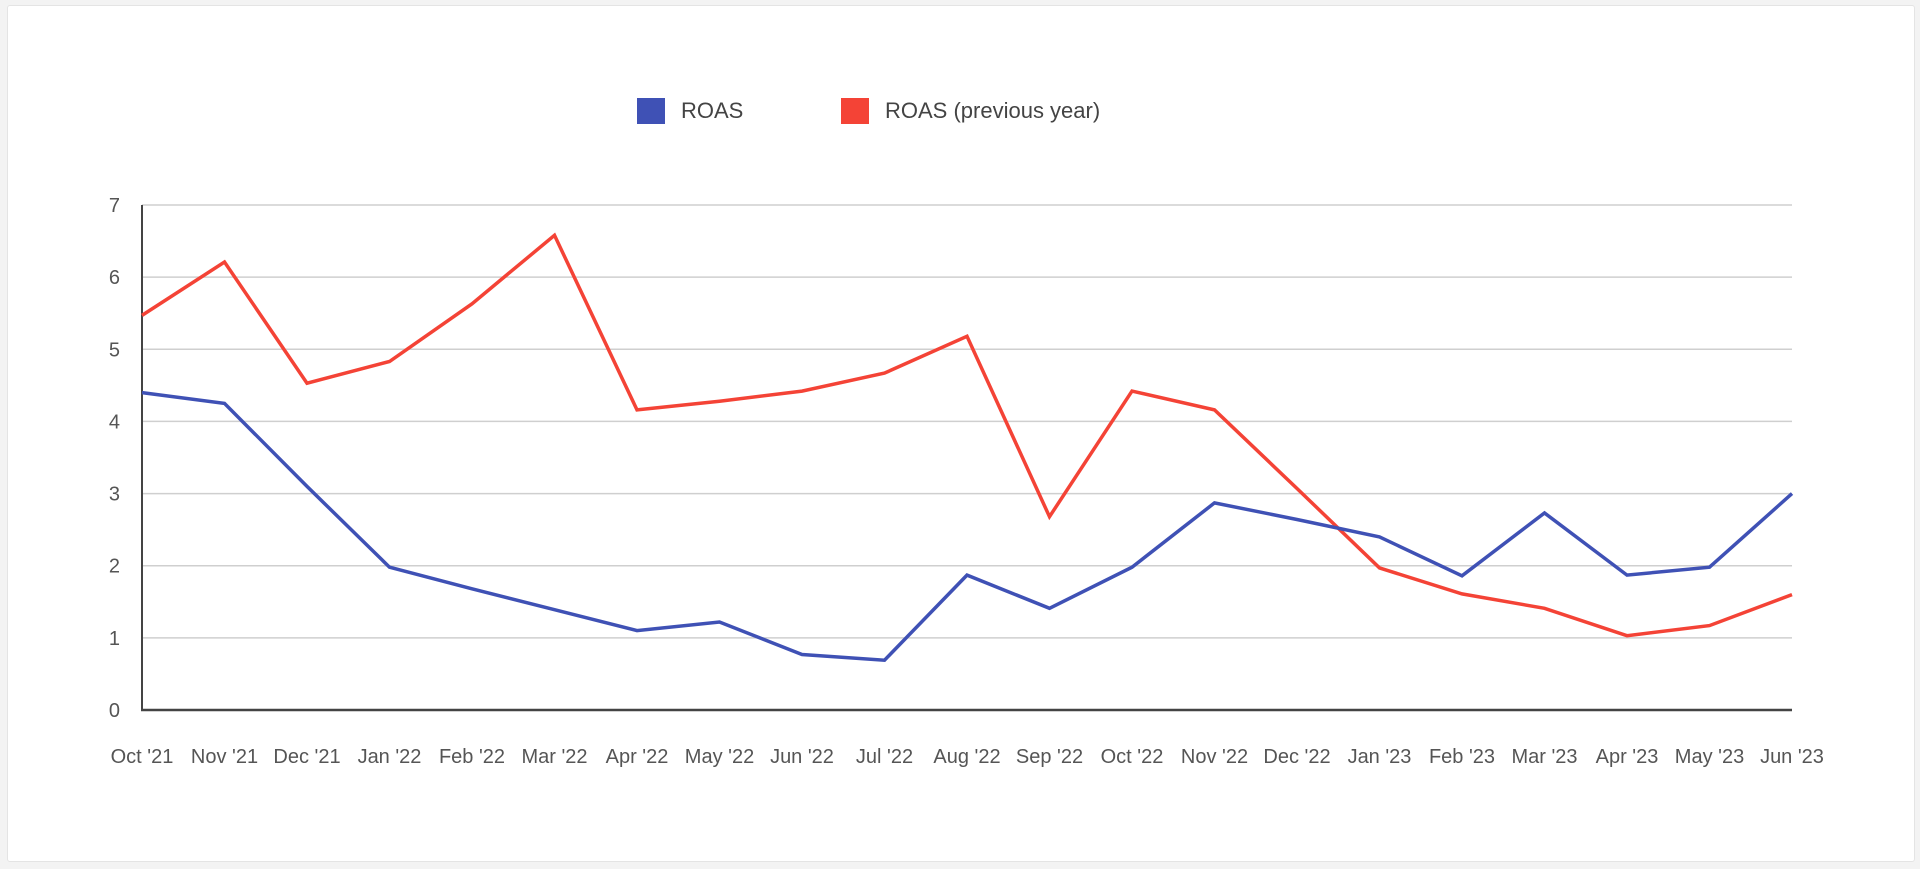 The width and height of the screenshot is (1920, 869). What do you see at coordinates (114, 639) in the screenshot?
I see `y-tick-label-1: 1` at bounding box center [114, 639].